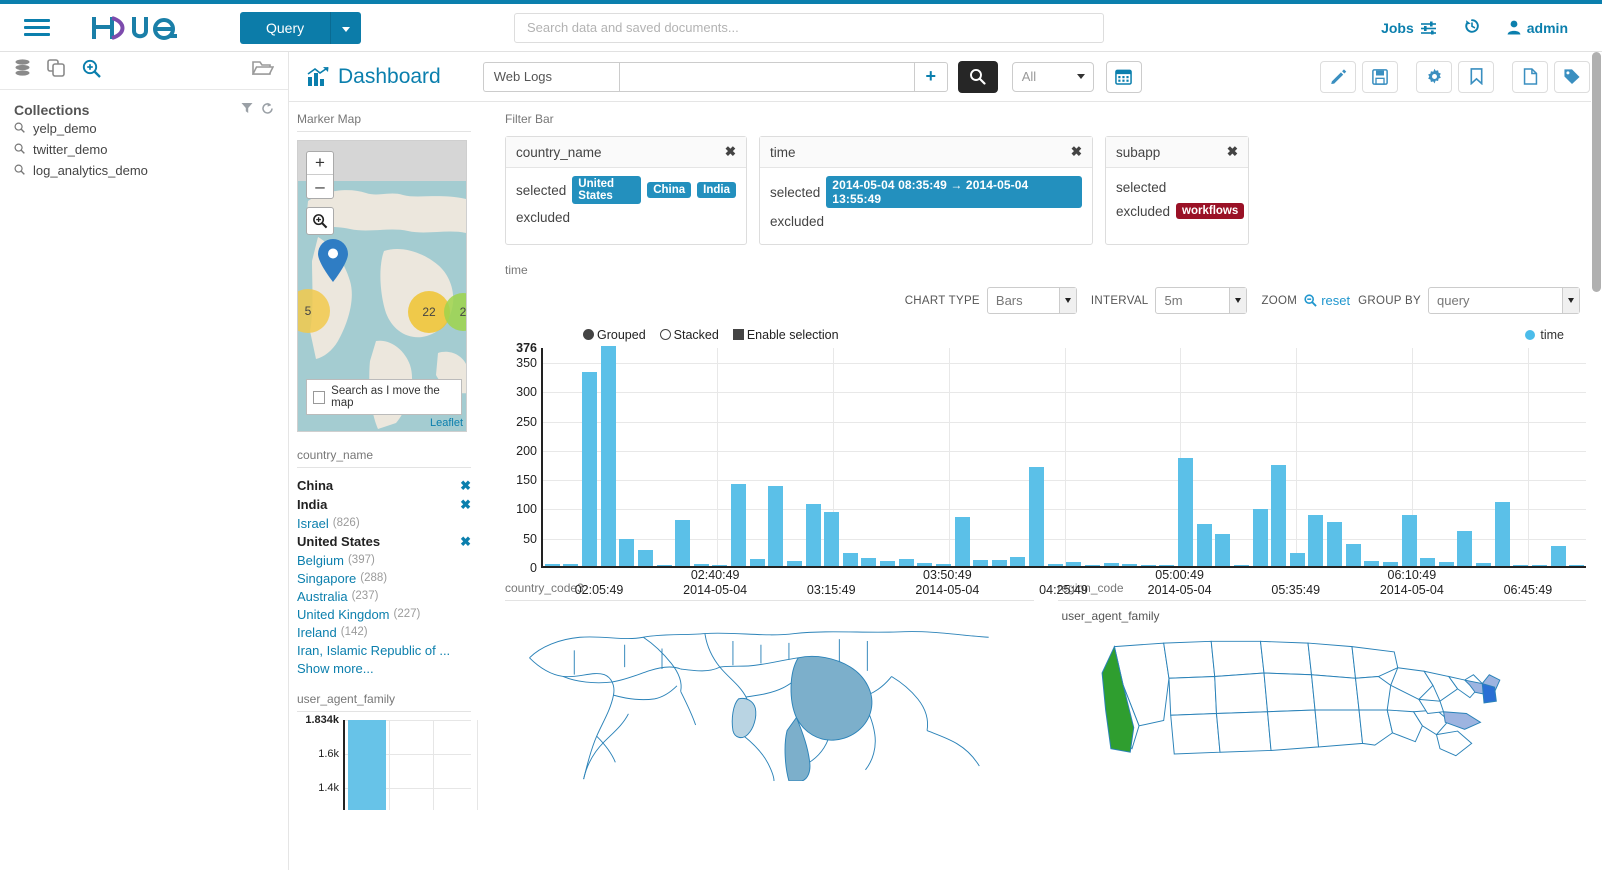 The image size is (1602, 870). I want to click on tag-button, so click(1572, 76).